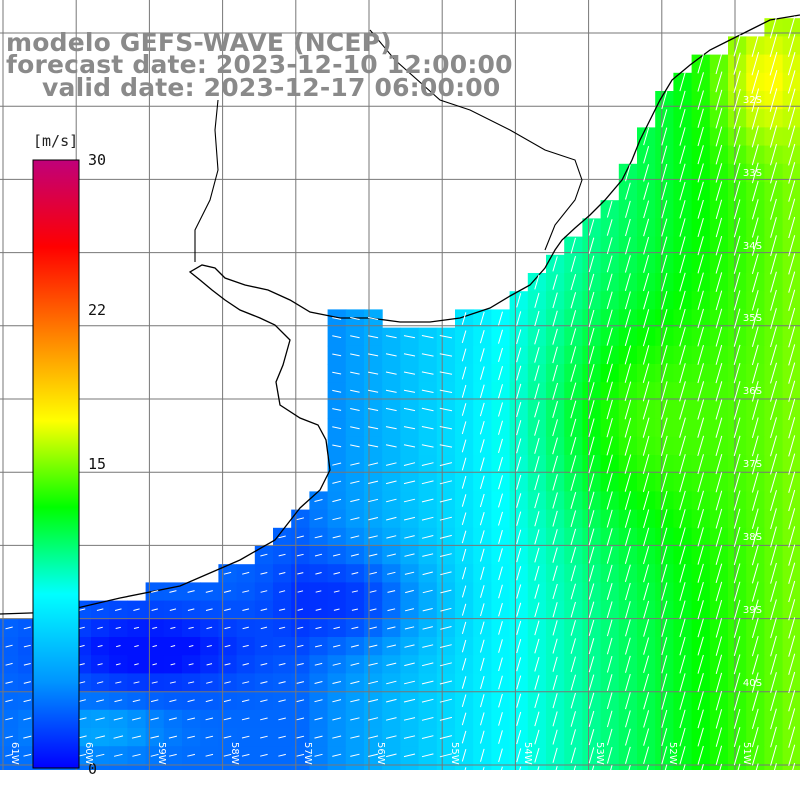 The image size is (800, 800). I want to click on colorbar-bar, so click(56, 464).